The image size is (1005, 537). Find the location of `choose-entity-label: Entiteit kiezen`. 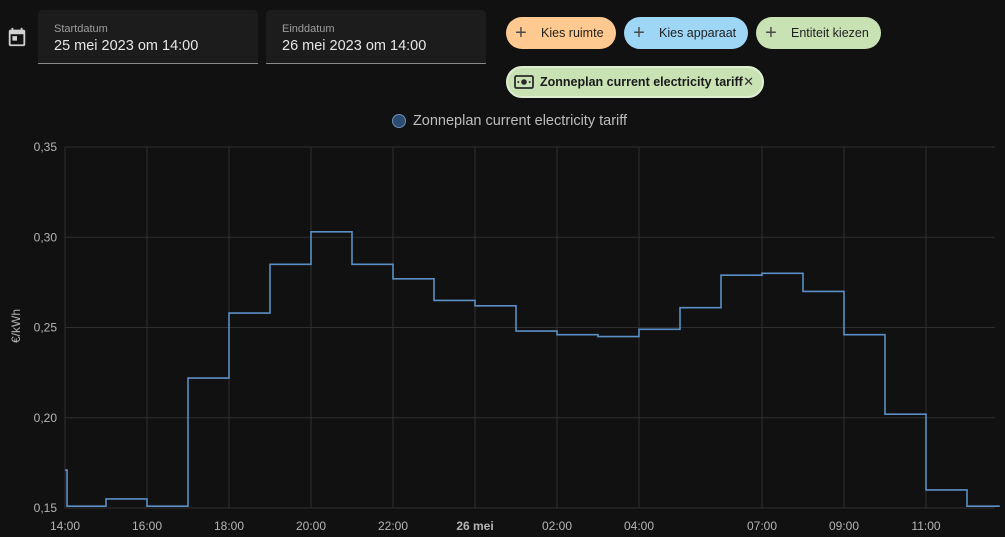

choose-entity-label: Entiteit kiezen is located at coordinates (830, 33).